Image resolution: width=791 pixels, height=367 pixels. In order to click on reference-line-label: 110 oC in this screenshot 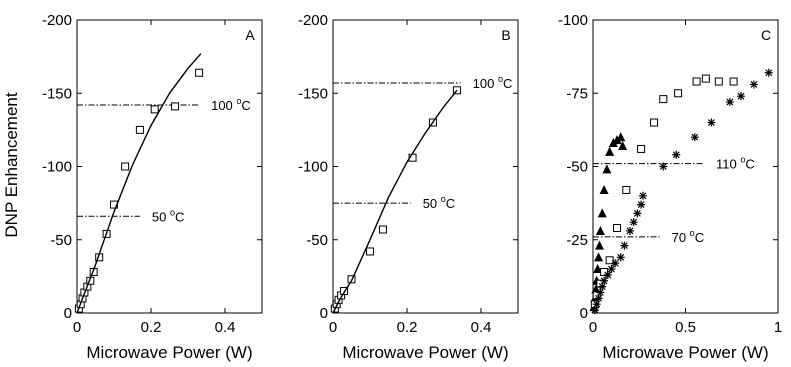, I will do `click(735, 163)`.